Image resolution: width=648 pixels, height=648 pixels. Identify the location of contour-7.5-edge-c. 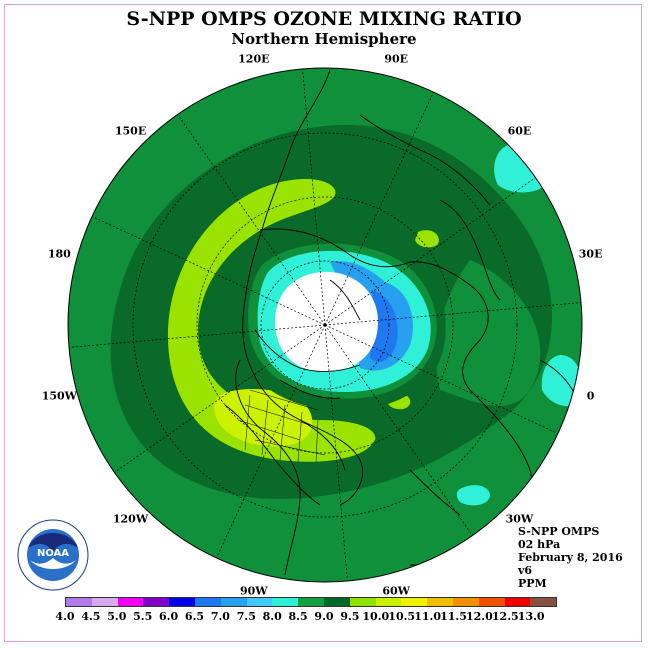
(473, 495).